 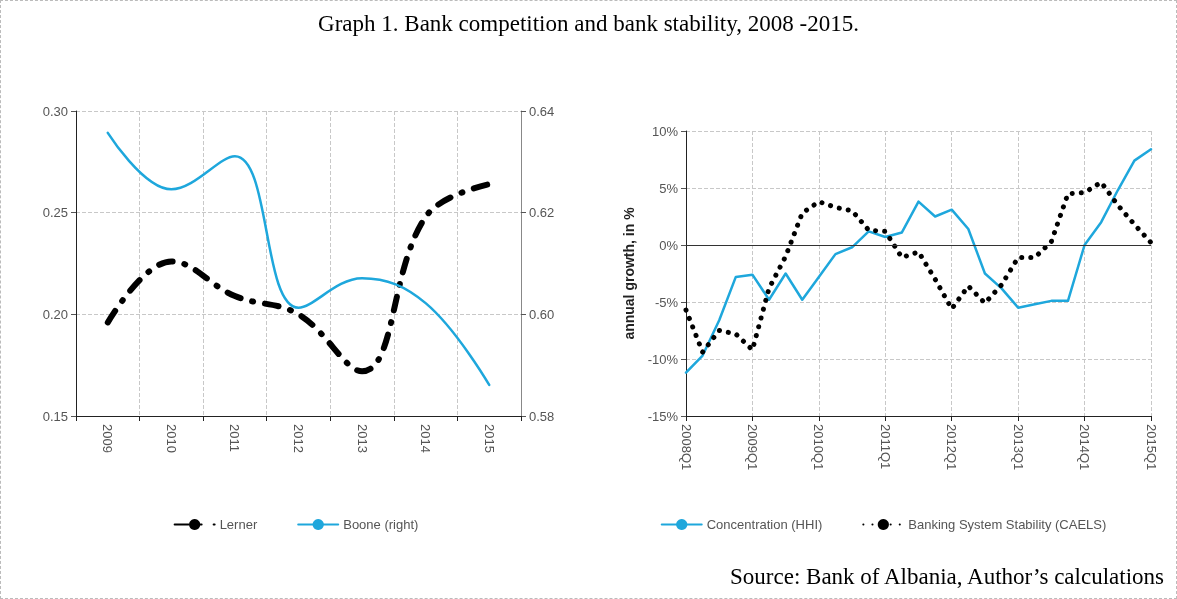 What do you see at coordinates (55, 213) in the screenshot?
I see `y-tick-label: 0.25` at bounding box center [55, 213].